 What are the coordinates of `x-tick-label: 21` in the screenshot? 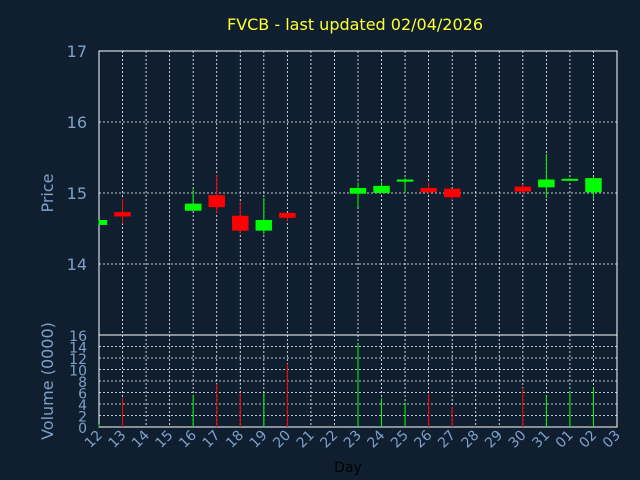 It's located at (306, 440).